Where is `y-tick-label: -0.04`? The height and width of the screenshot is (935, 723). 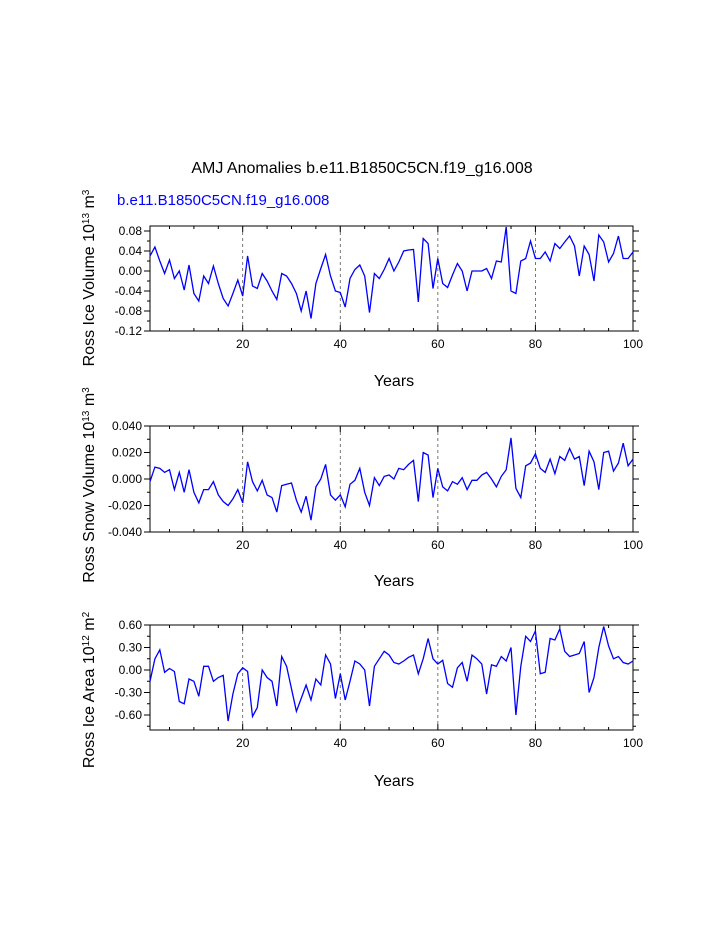 y-tick-label: -0.04 is located at coordinates (129, 291).